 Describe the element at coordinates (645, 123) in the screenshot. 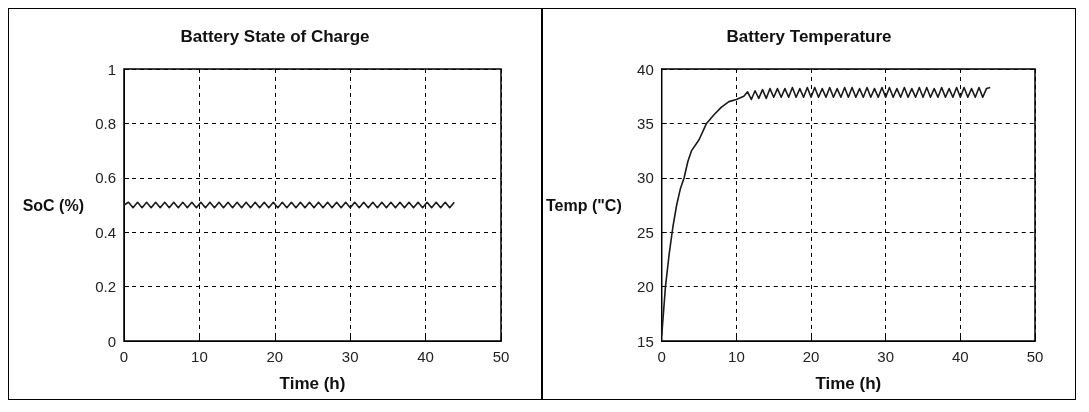

I see `y-tick-label: 35` at that location.